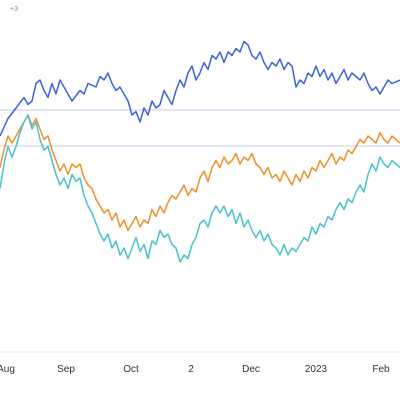 The image size is (400, 400). What do you see at coordinates (7, 369) in the screenshot?
I see `x-tick-label: Aug` at bounding box center [7, 369].